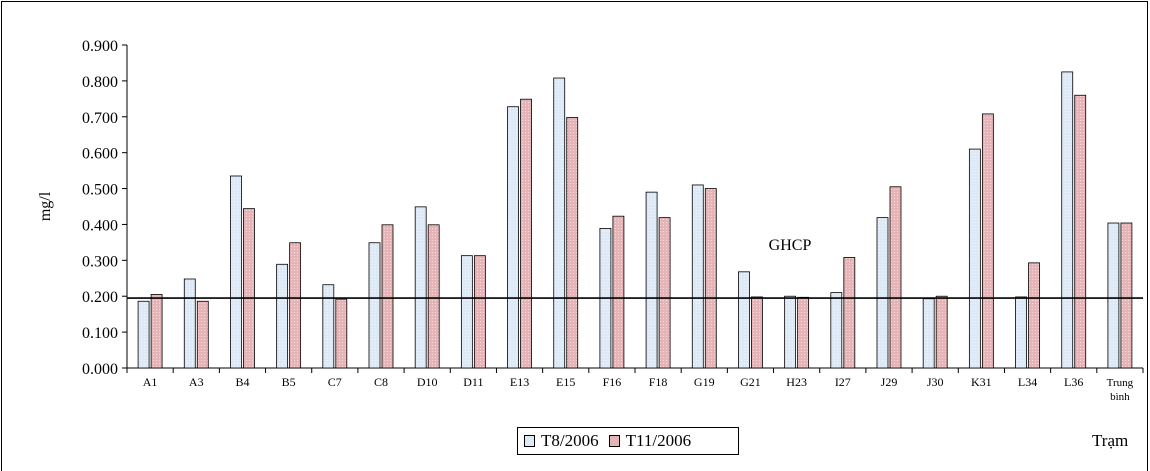  I want to click on x-tick-label: I27, so click(843, 382).